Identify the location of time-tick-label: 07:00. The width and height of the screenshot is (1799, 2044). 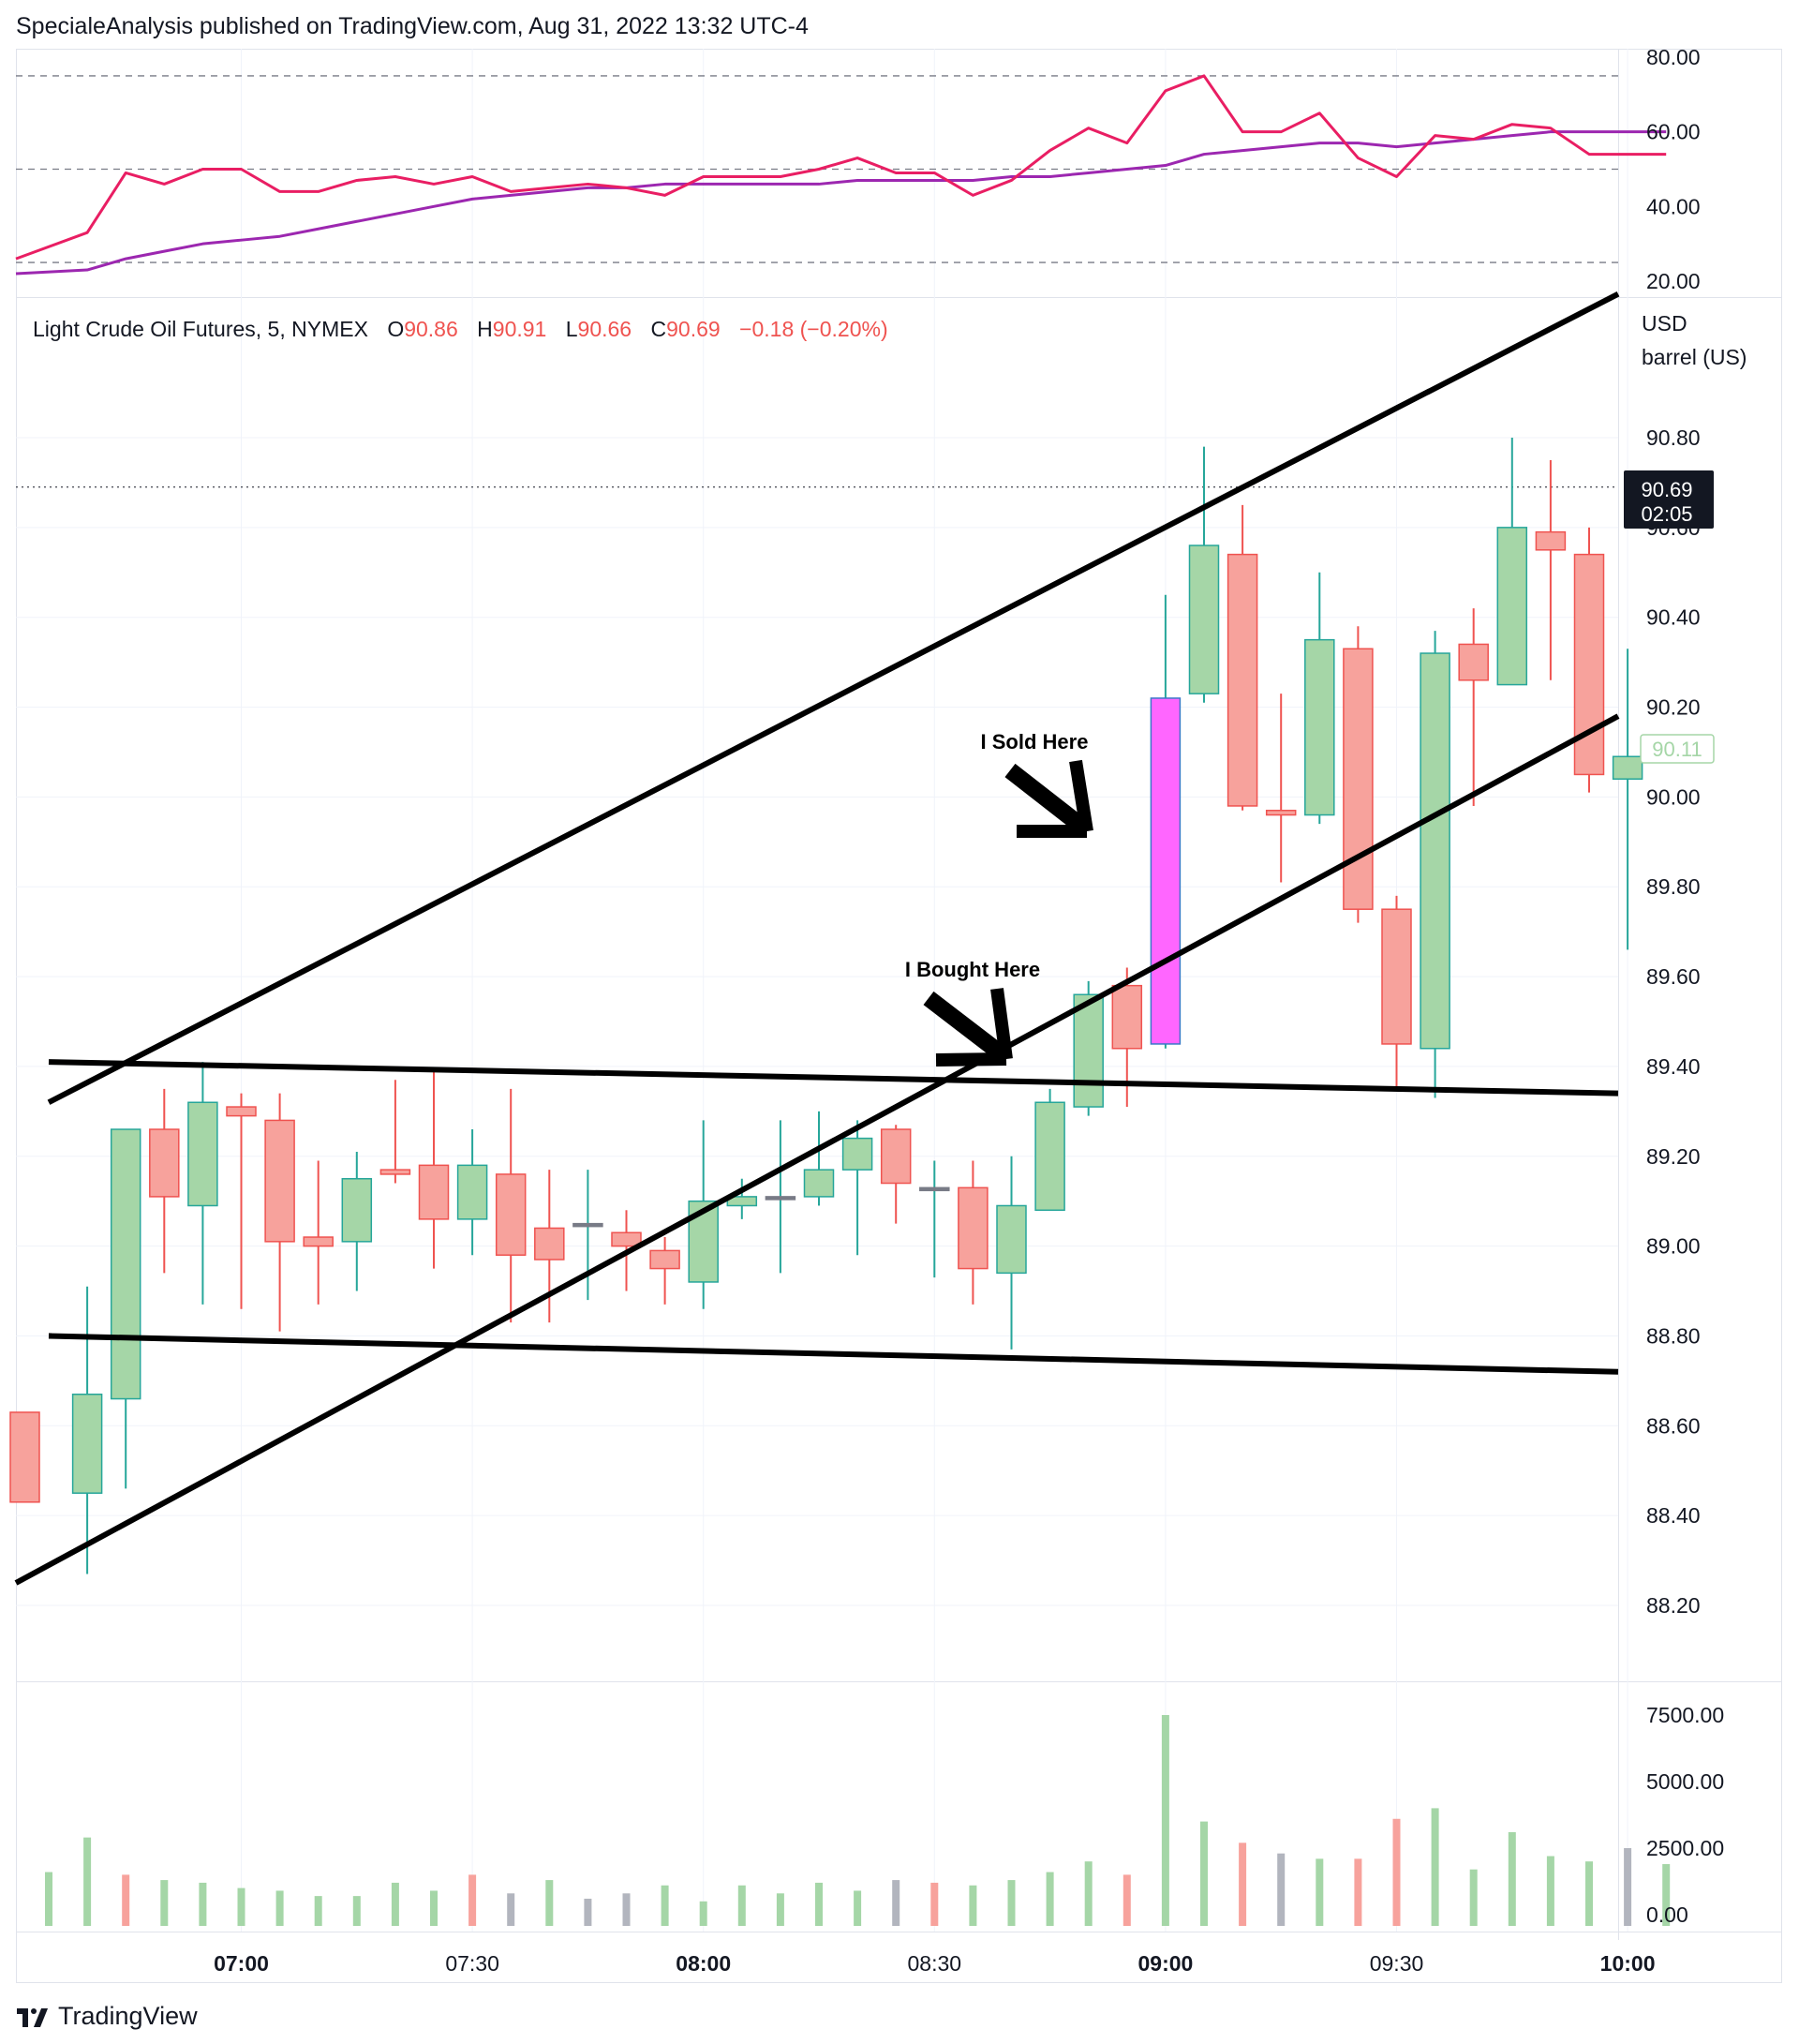
(241, 1964).